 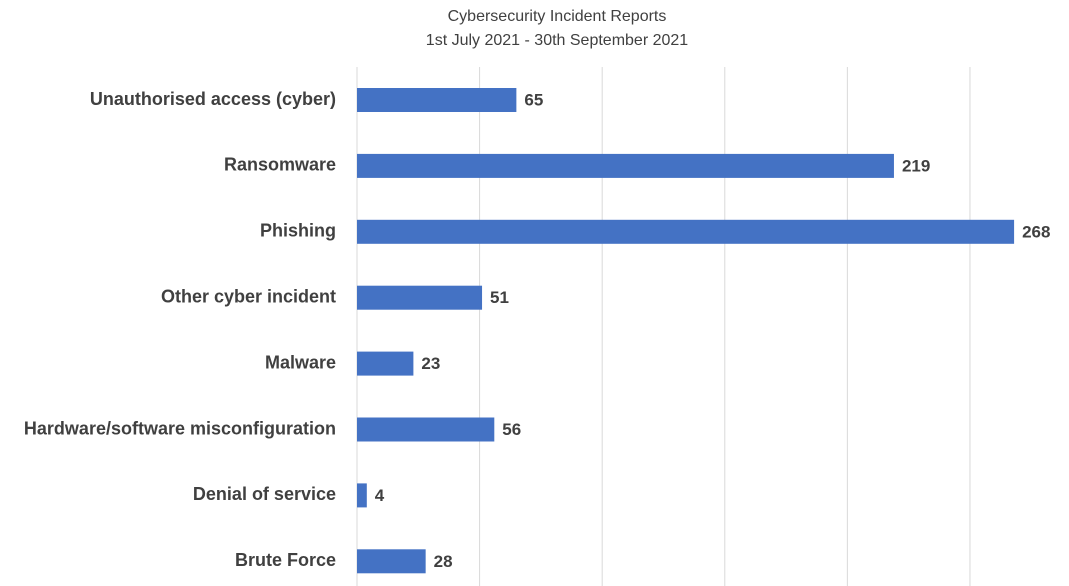 What do you see at coordinates (557, 40) in the screenshot?
I see `chart-subtitle: 1st July 2021 - 30th September 2021` at bounding box center [557, 40].